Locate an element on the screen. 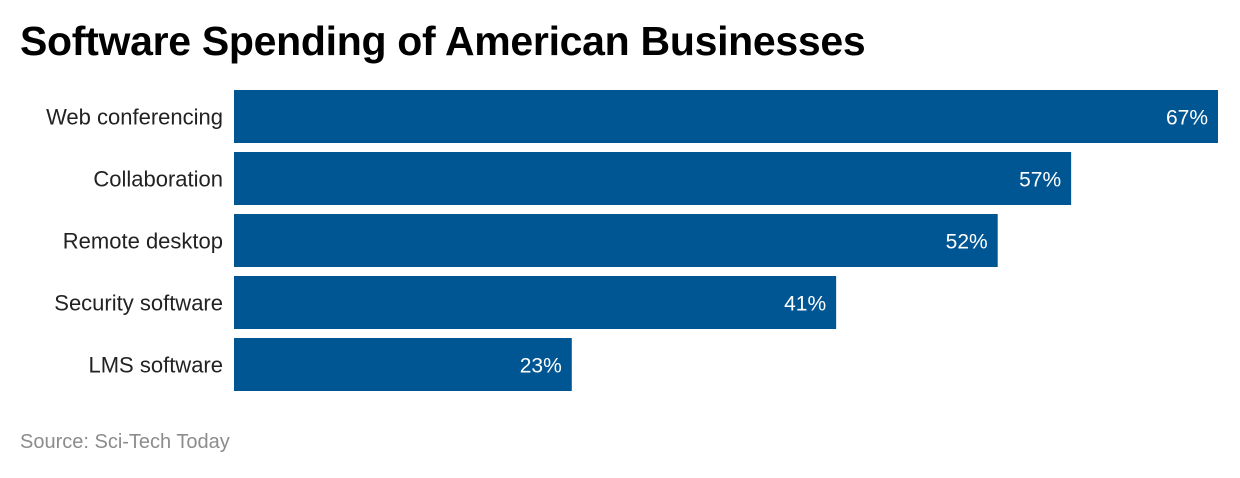 The image size is (1240, 478). bar-web-conferencing is located at coordinates (726, 116).